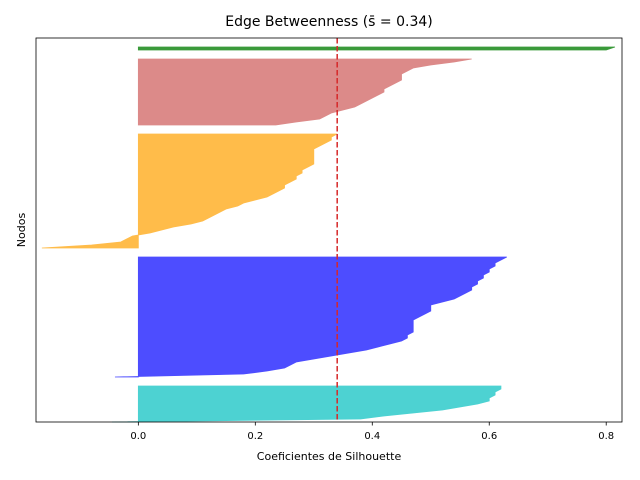 The image size is (640, 480). I want to click on x-tick-label: 0.2, so click(255, 436).